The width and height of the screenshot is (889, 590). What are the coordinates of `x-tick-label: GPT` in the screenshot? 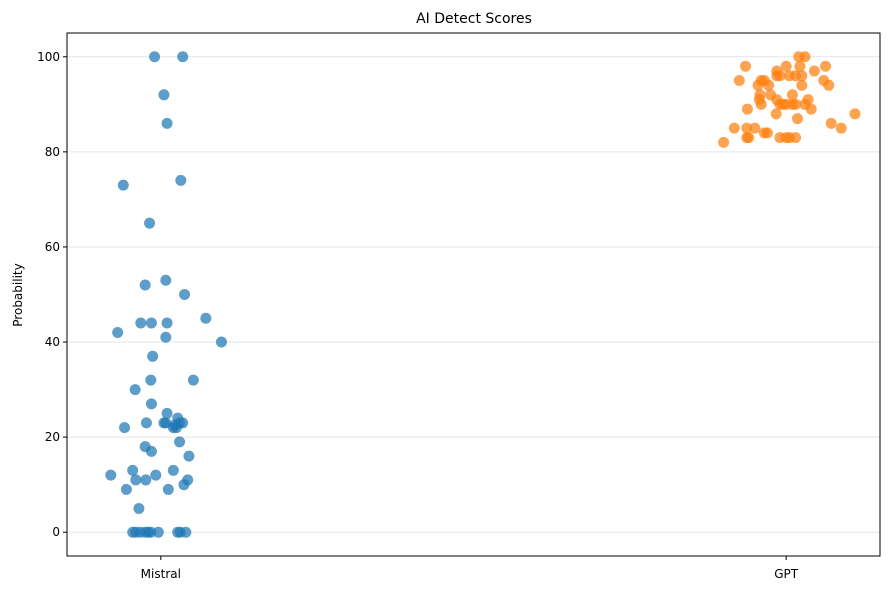 It's located at (786, 574).